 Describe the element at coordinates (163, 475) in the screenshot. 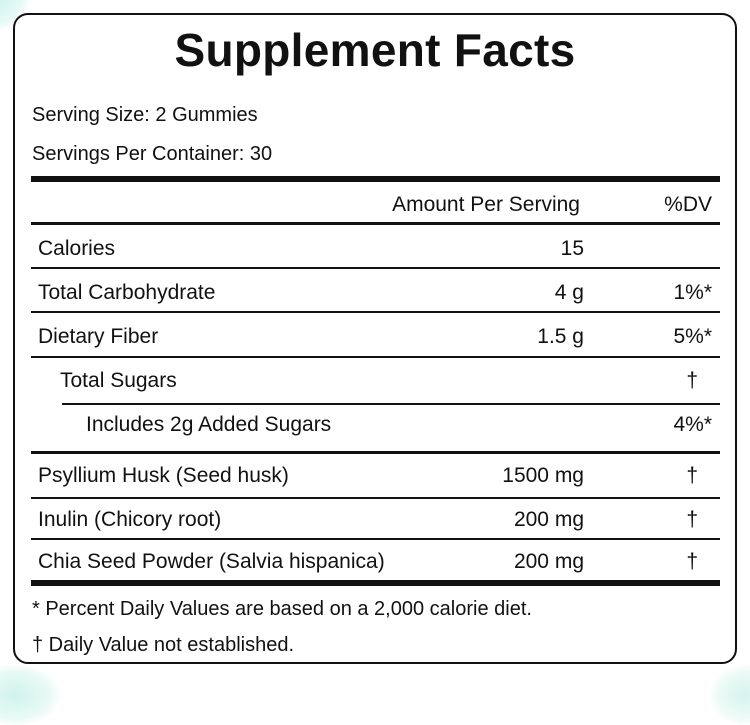

I see `row-psyllium-husk-name: Psyllium Husk (Seed husk)` at that location.